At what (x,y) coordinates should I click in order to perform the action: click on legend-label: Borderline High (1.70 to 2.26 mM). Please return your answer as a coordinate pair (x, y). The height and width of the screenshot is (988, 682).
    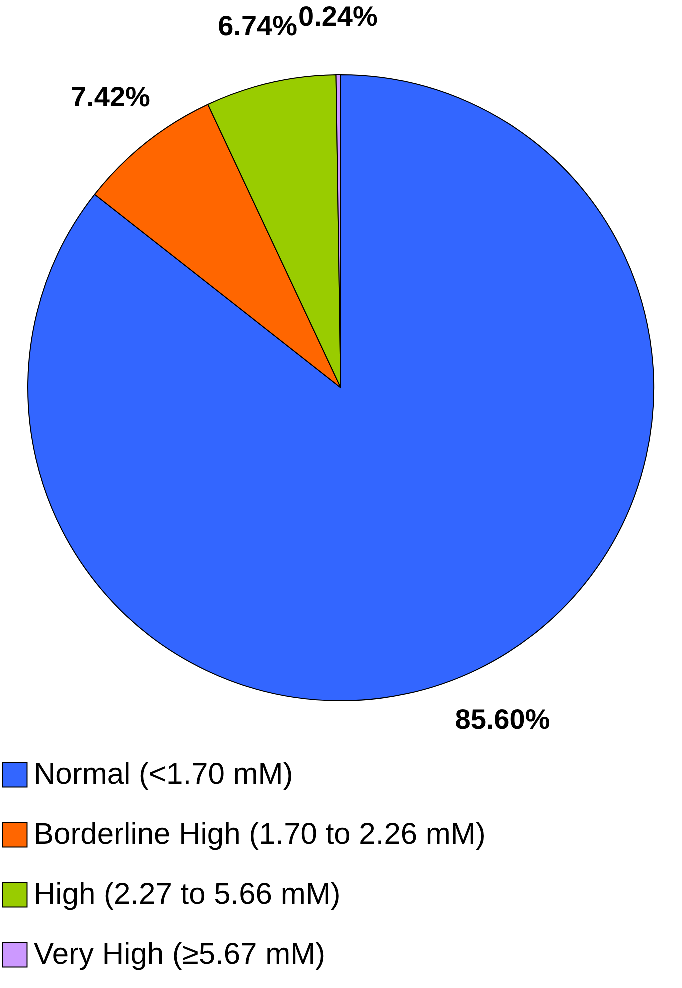
    Looking at the image, I should click on (260, 834).